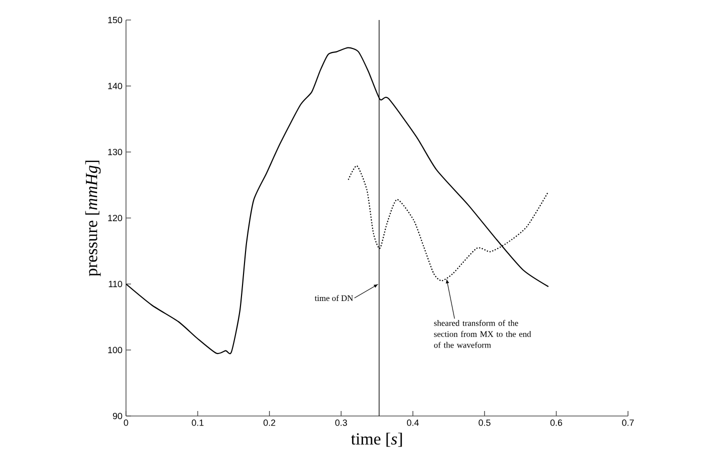 This screenshot has width=710, height=468. What do you see at coordinates (115, 20) in the screenshot?
I see `y-tick-label: 150` at bounding box center [115, 20].